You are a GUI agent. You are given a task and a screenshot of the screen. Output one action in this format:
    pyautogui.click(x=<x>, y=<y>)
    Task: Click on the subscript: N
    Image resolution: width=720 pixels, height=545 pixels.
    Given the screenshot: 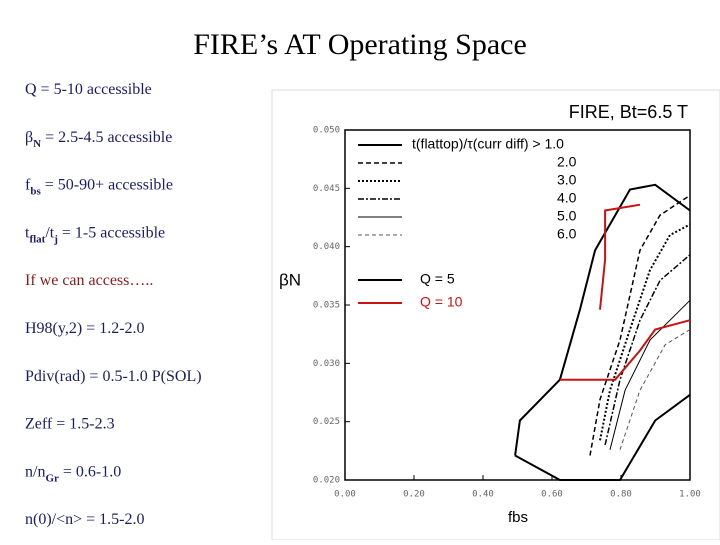 What is the action you would take?
    pyautogui.click(x=37, y=143)
    